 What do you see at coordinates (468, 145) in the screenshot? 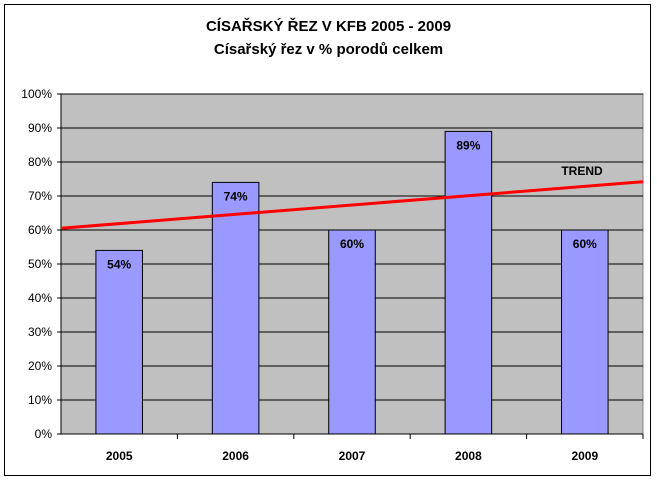
I see `data-label: 89%` at bounding box center [468, 145].